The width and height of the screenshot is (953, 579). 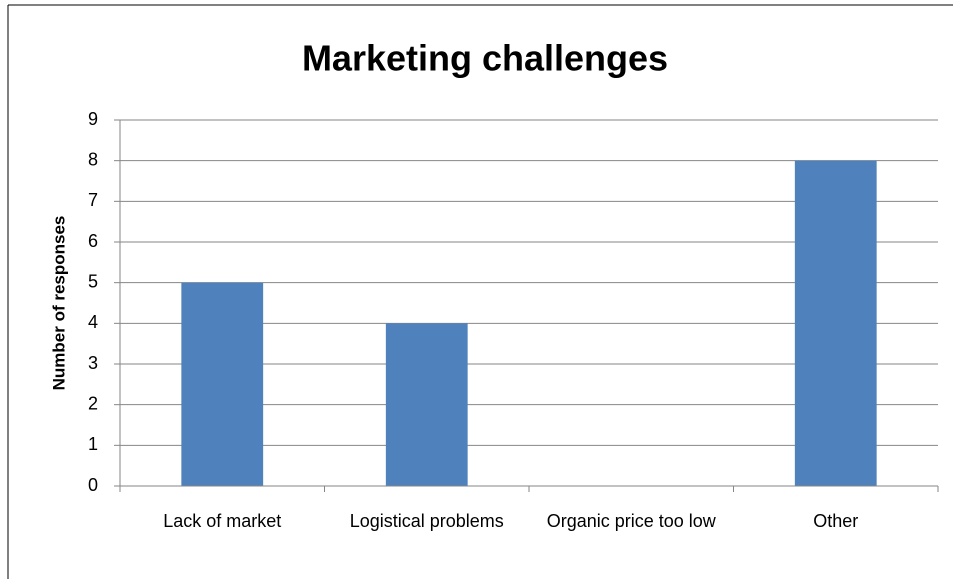 I want to click on x-tick-label: Other, so click(x=836, y=521).